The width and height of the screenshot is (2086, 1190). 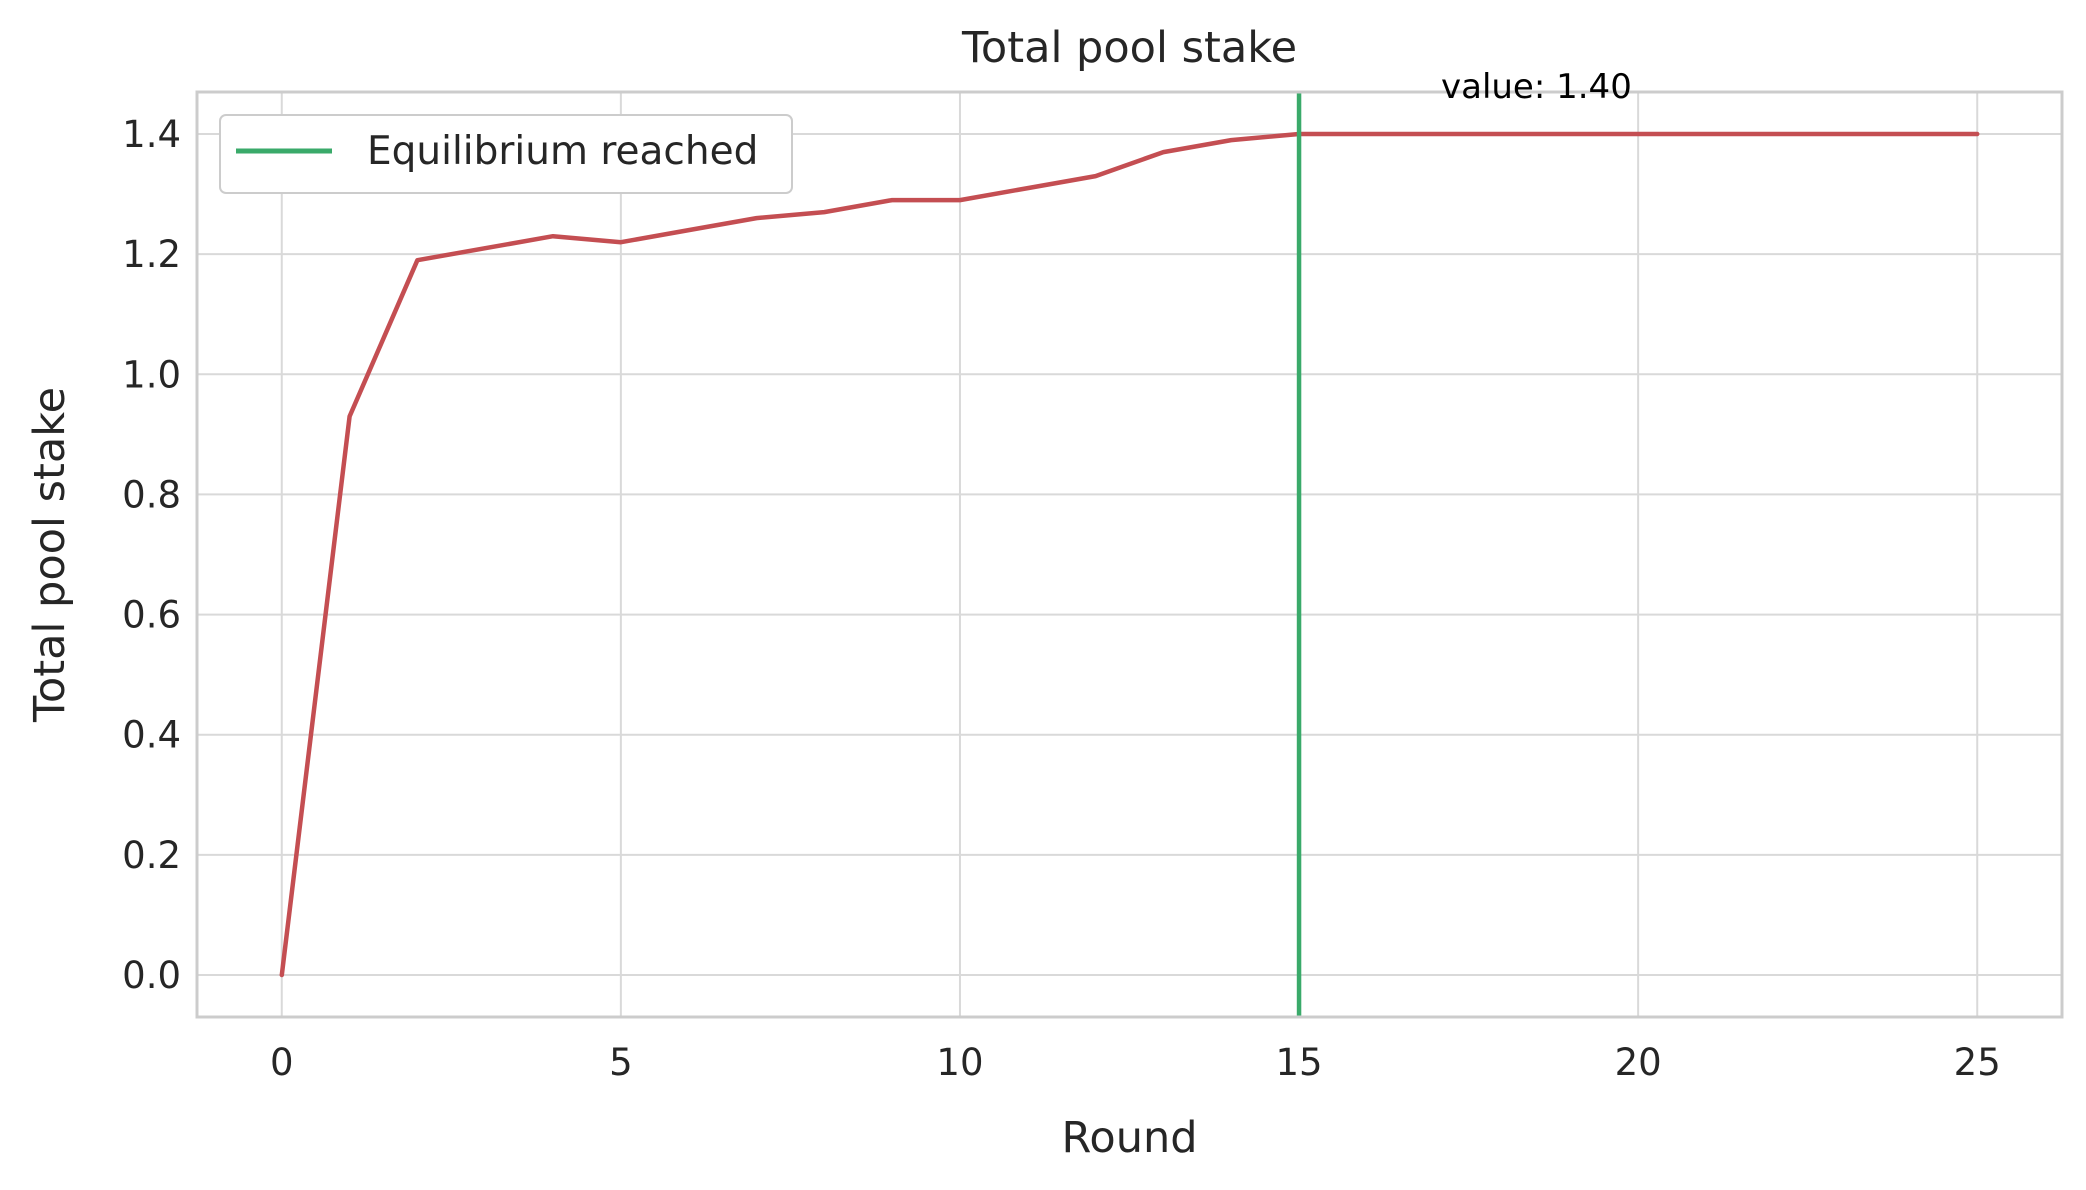 What do you see at coordinates (1977, 1062) in the screenshot?
I see `x-tick-label: 25` at bounding box center [1977, 1062].